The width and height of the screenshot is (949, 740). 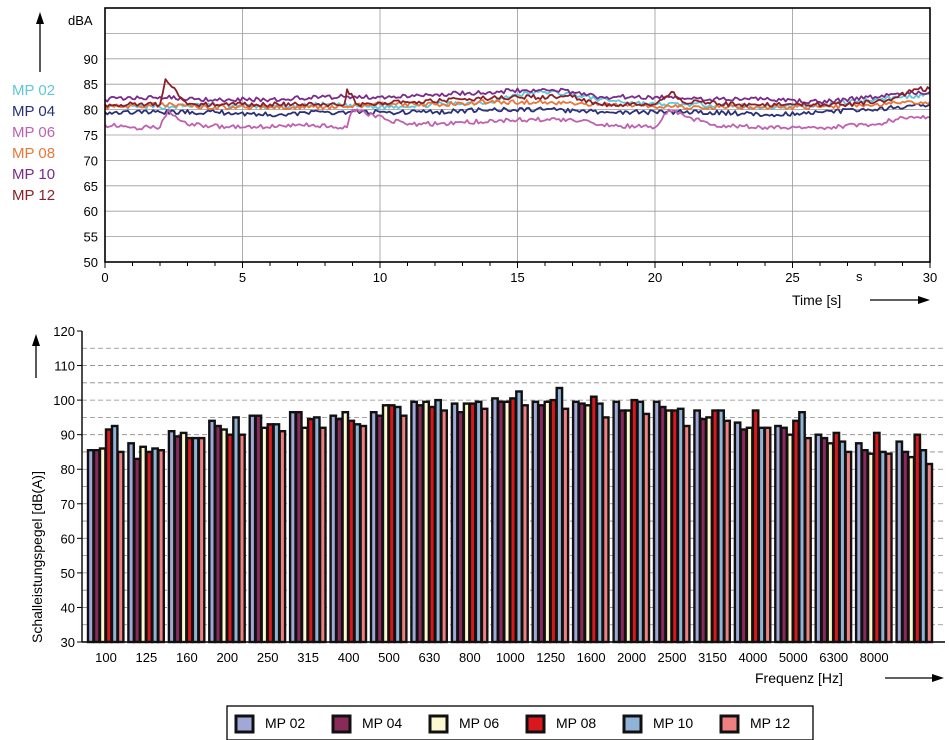 What do you see at coordinates (517, 277) in the screenshot?
I see `x-tick-label: 15` at bounding box center [517, 277].